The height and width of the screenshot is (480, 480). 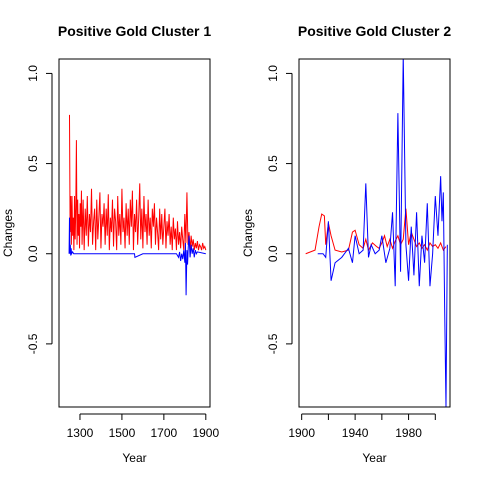 What do you see at coordinates (374, 31) in the screenshot?
I see `chart-title: Positive Gold Cluster 2` at bounding box center [374, 31].